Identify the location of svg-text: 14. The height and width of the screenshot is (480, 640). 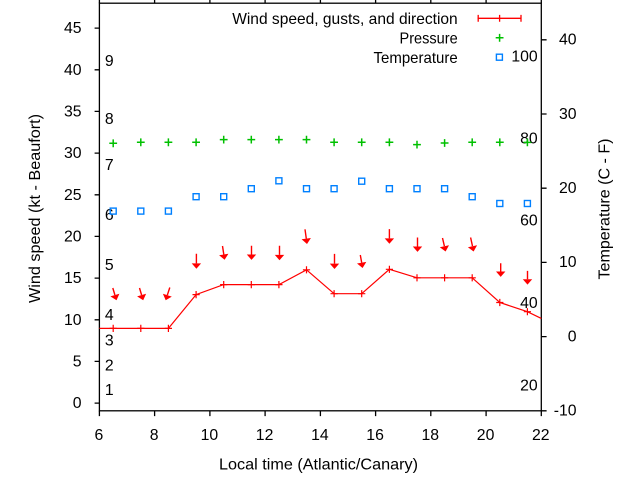
(320, 435).